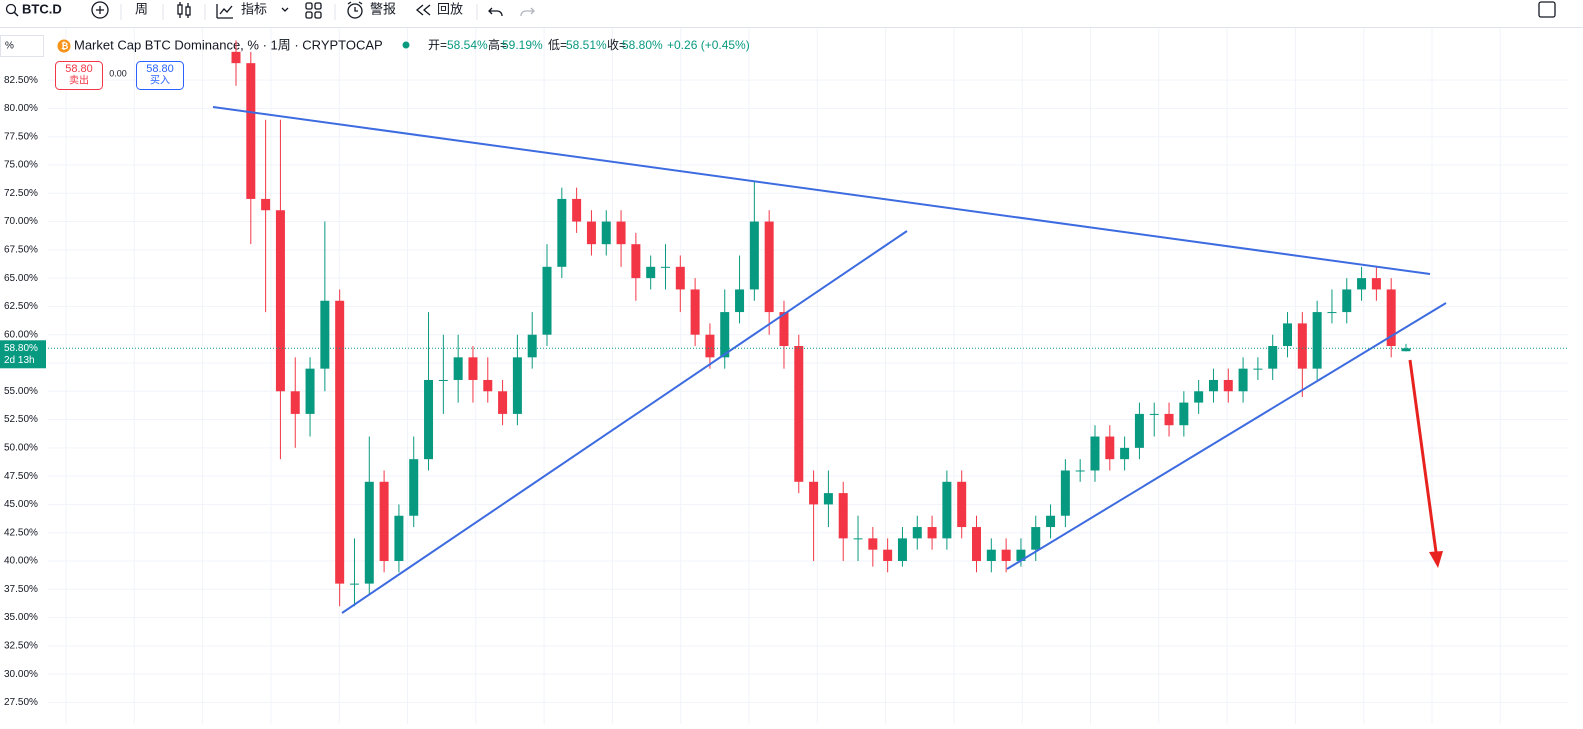  Describe the element at coordinates (100, 10) in the screenshot. I see `add-symbol` at that location.